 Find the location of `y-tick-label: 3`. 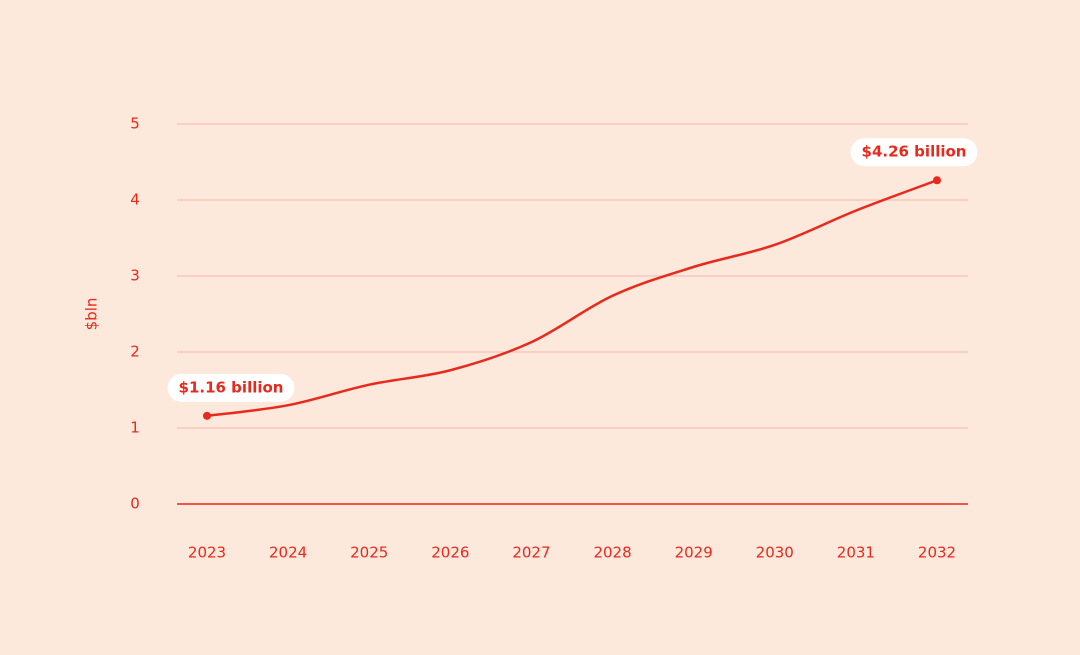

y-tick-label: 3 is located at coordinates (135, 276).